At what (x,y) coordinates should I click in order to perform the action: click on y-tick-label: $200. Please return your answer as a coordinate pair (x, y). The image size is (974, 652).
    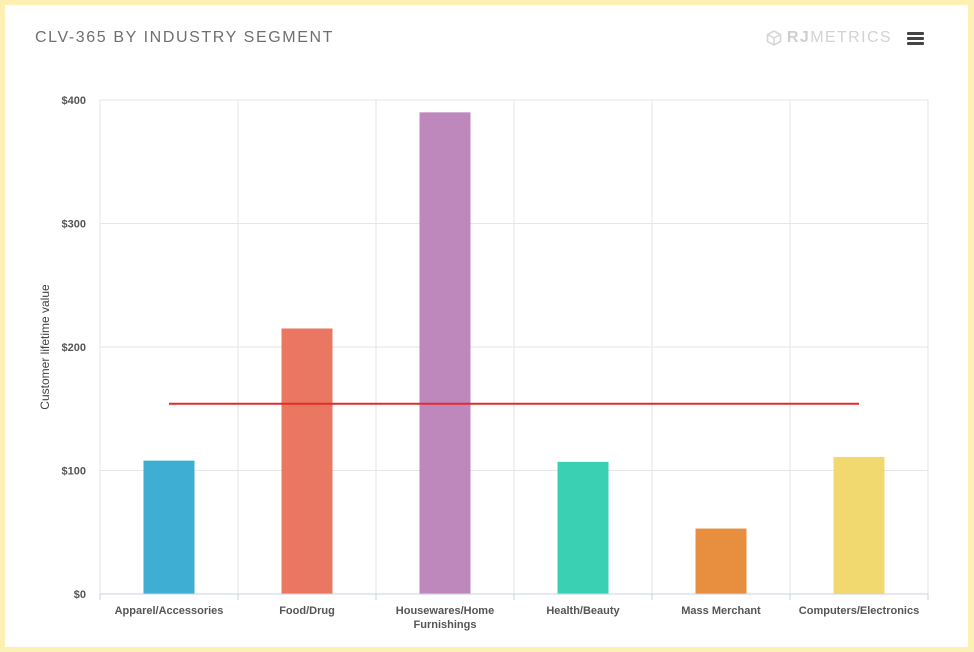
    Looking at the image, I should click on (74, 348).